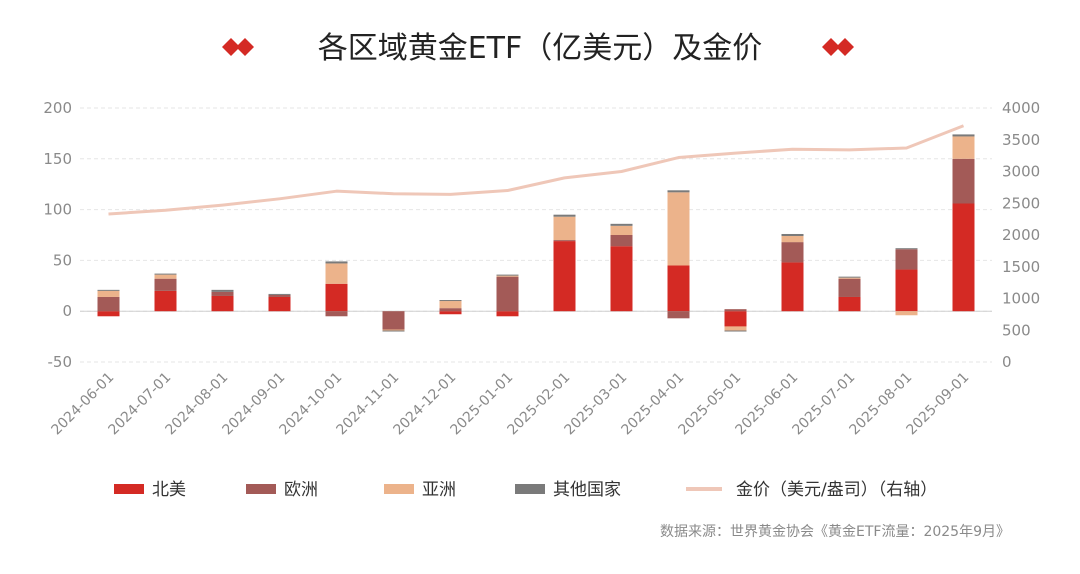 Image resolution: width=1080 pixels, height=574 pixels. I want to click on gold-price-line, so click(536, 170).